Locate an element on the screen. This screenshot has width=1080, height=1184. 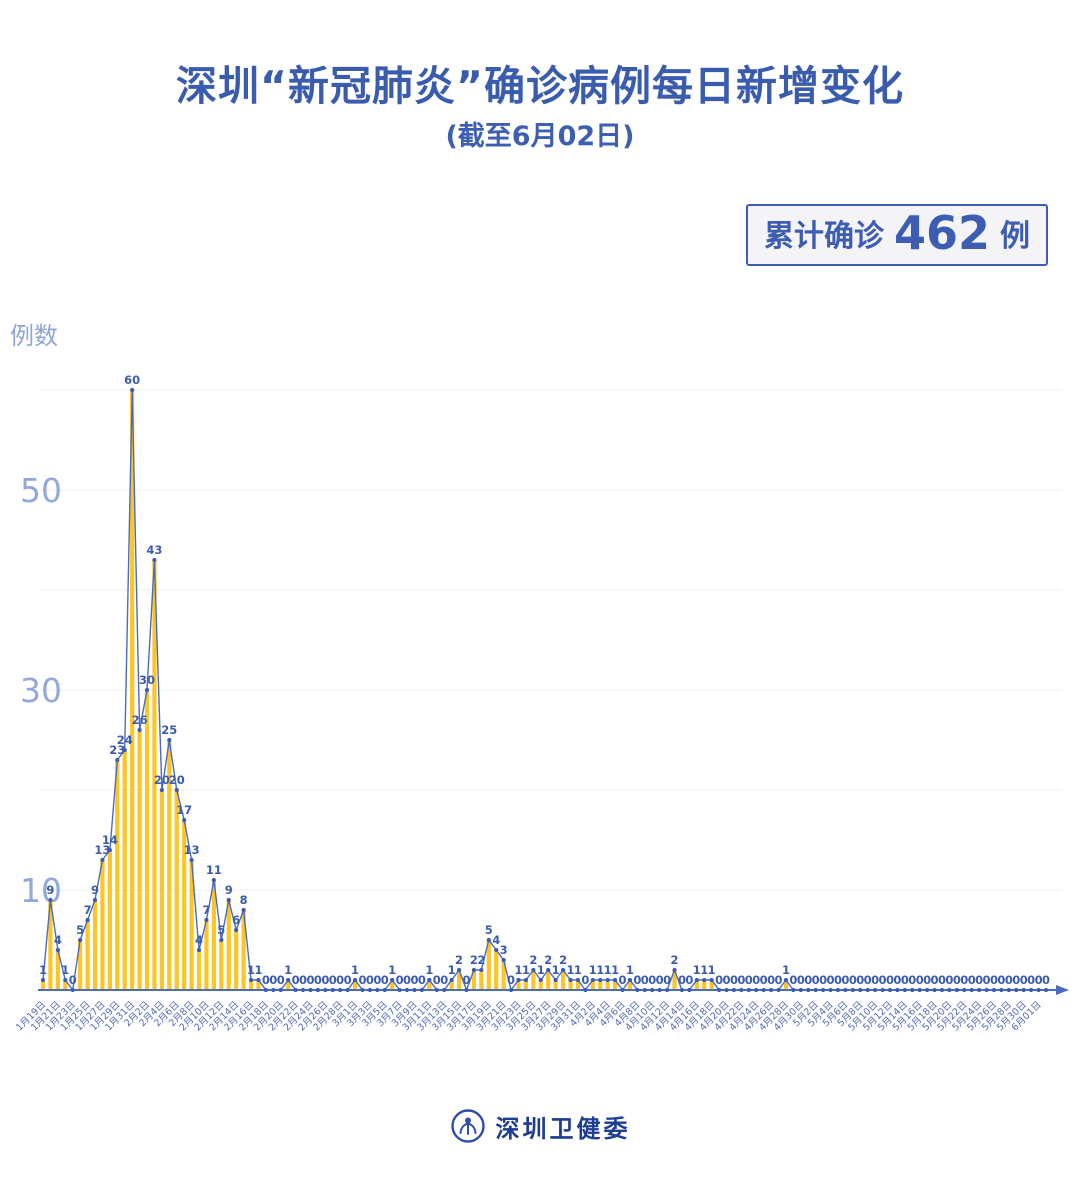
svg-text: 30 is located at coordinates (41, 690).